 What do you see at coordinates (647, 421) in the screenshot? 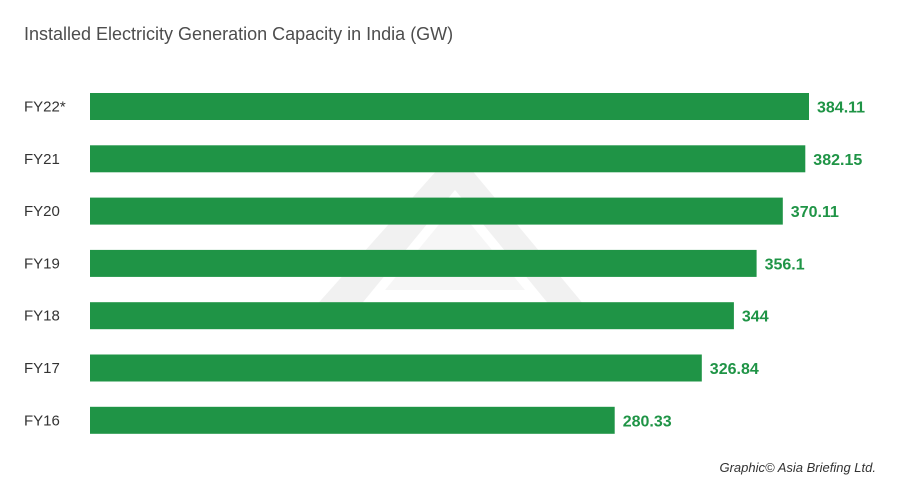
I see `value-label-fy16: 280.33` at bounding box center [647, 421].